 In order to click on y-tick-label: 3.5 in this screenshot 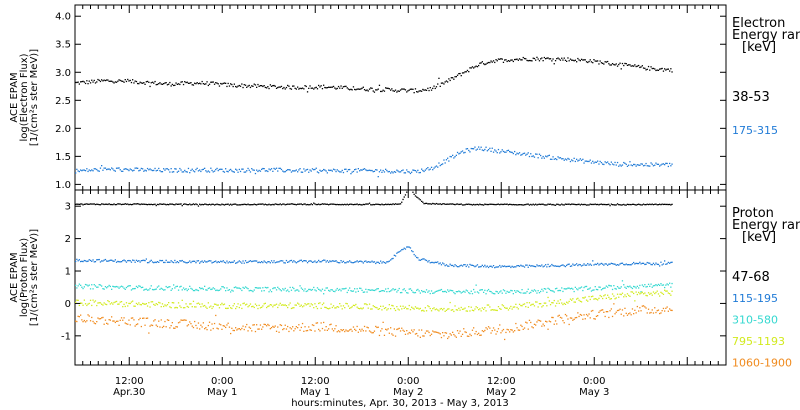, I will do `click(63, 45)`.